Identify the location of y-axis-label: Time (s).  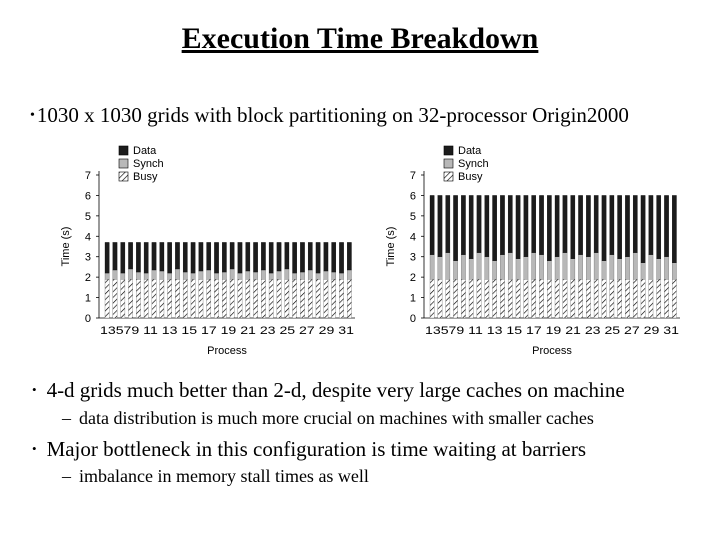
(391, 247).